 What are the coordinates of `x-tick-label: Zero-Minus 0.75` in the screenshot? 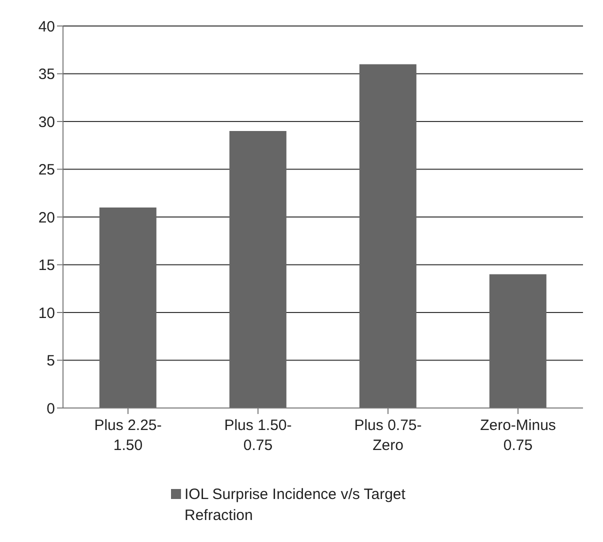 It's located at (518, 435).